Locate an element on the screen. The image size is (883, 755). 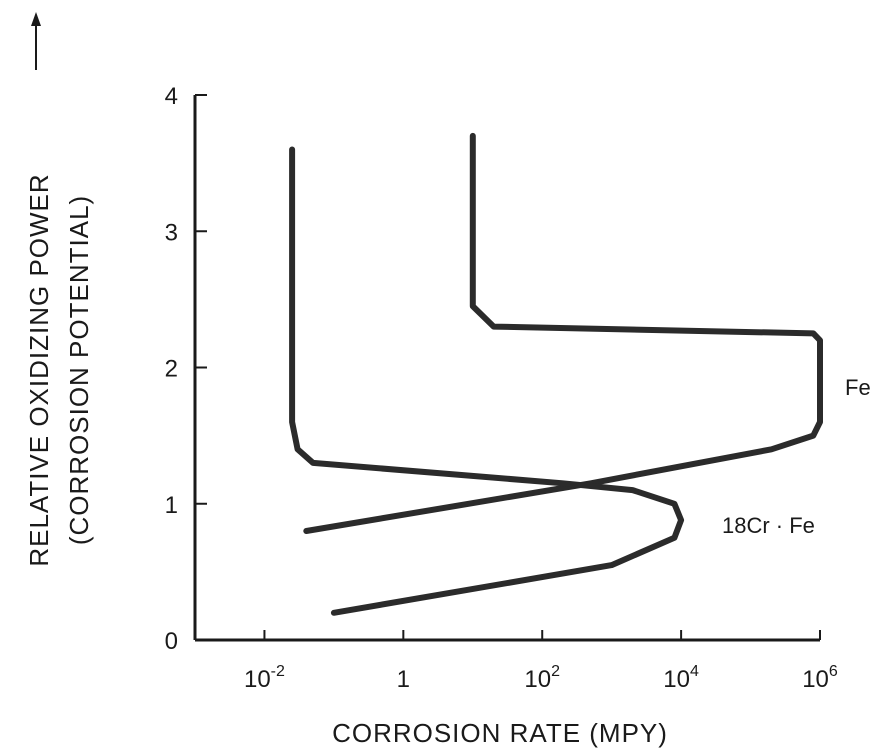
y-axis-title-line-1: RELATIVE OXIDIZING POWER is located at coordinates (39, 369).